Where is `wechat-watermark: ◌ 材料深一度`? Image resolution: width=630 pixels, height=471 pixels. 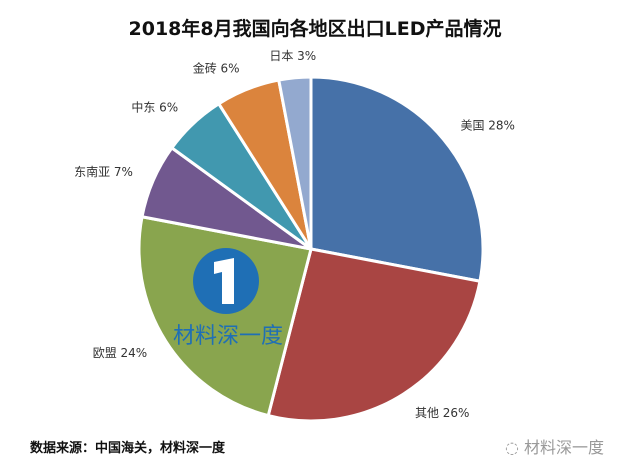 wechat-watermark: ◌ 材料深一度 is located at coordinates (554, 446).